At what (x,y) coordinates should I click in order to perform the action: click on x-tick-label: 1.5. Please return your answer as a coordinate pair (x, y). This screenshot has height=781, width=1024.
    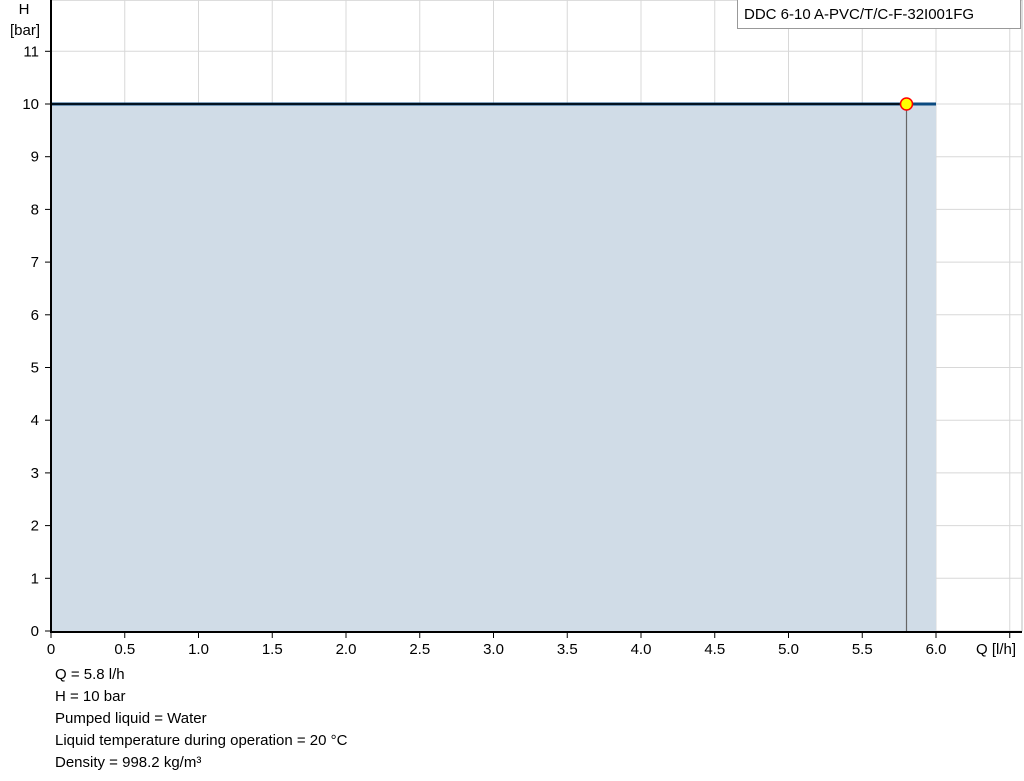
    Looking at the image, I should click on (272, 649).